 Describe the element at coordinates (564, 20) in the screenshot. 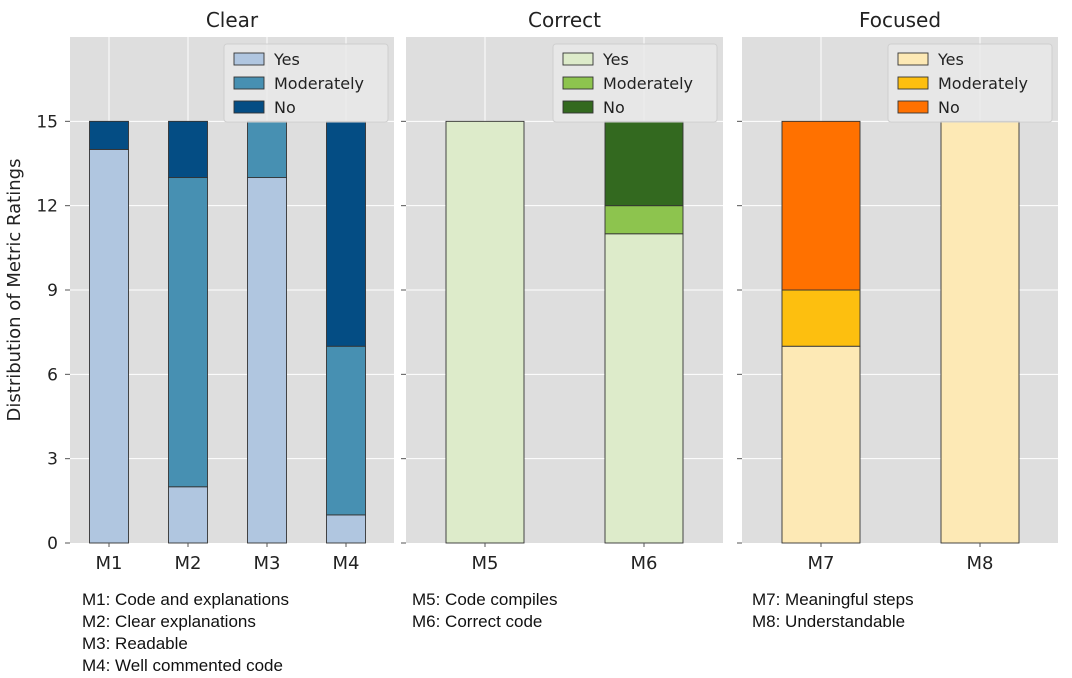

I see `panel-title-correct: Correct` at that location.